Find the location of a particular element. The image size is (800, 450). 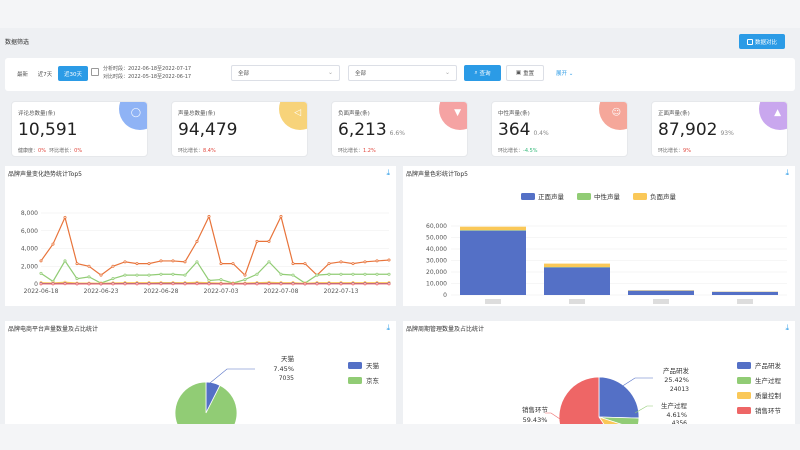

legend-swatch is located at coordinates (355, 365).